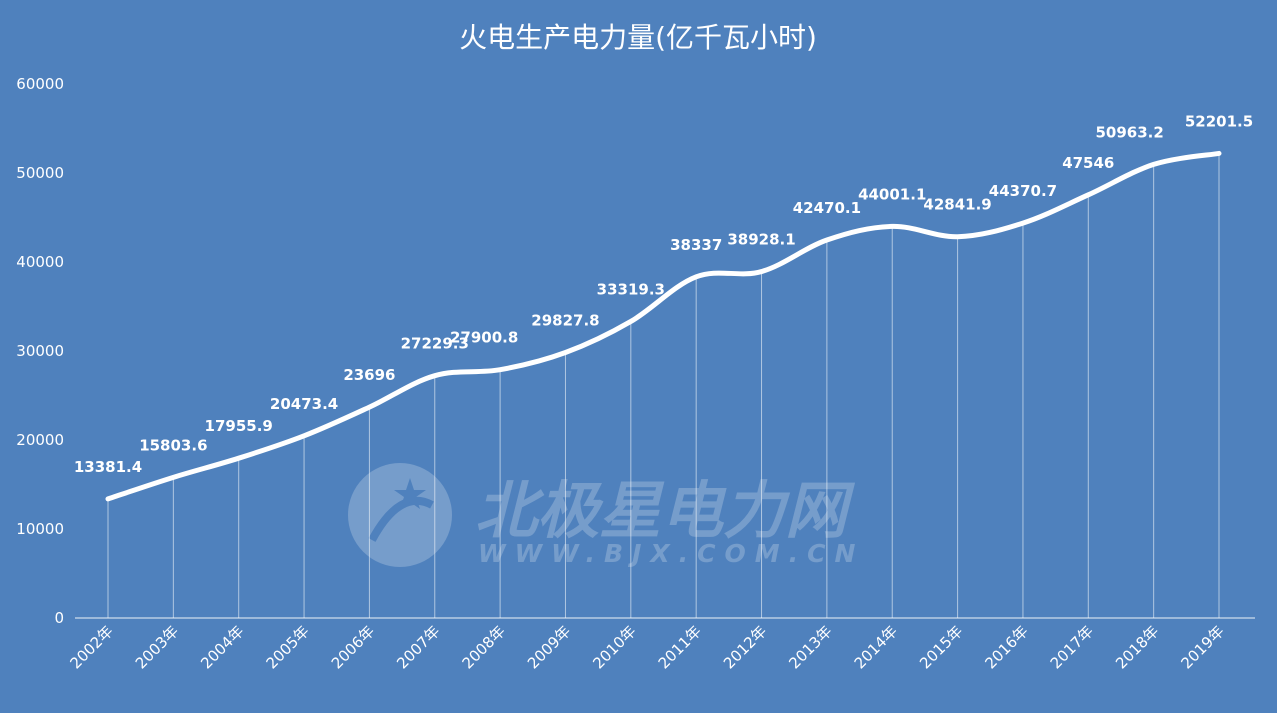  I want to click on x-tick-label: 2018年, so click(1137, 647).